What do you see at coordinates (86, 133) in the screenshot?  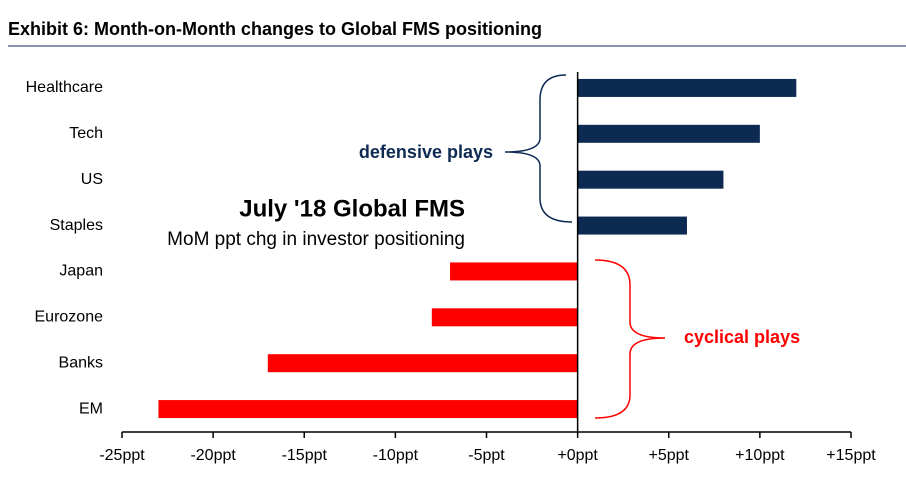 I see `y-tick-label: Tech` at bounding box center [86, 133].